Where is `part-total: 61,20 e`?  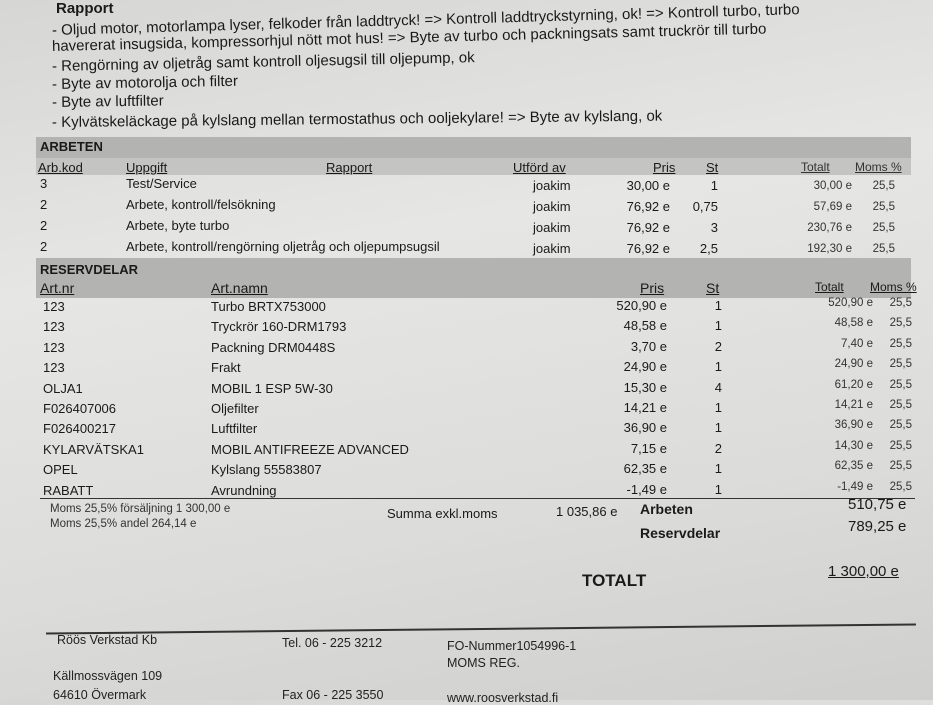 part-total: 61,20 e is located at coordinates (853, 384).